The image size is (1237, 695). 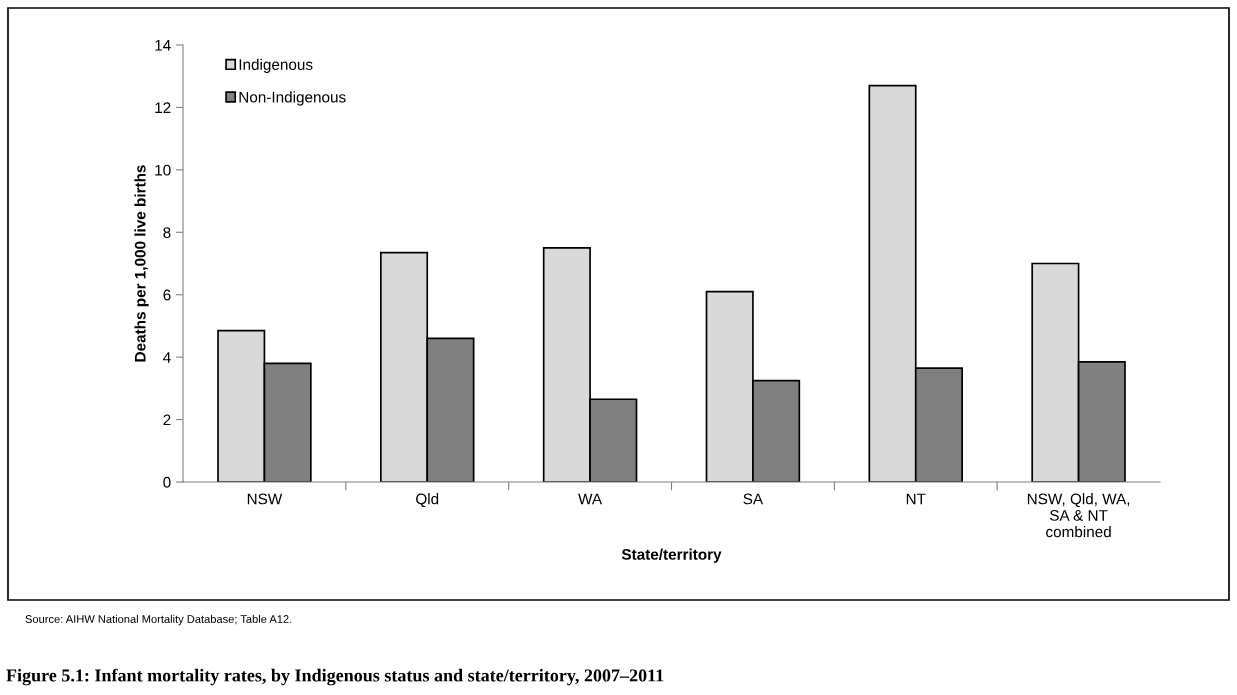 What do you see at coordinates (427, 500) in the screenshot?
I see `x-tick-label: Qld` at bounding box center [427, 500].